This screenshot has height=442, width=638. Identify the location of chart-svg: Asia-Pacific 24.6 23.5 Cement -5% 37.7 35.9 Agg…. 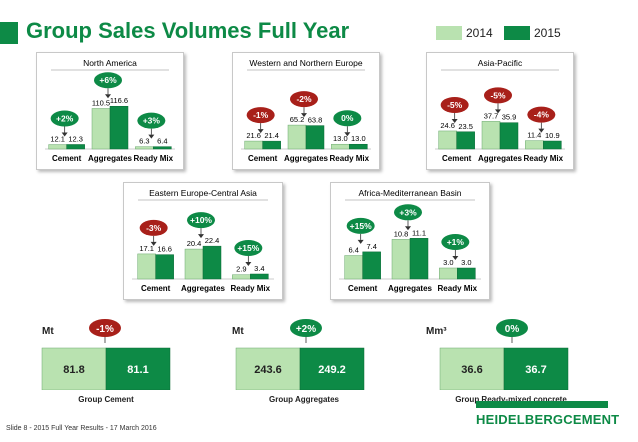
(500, 110).